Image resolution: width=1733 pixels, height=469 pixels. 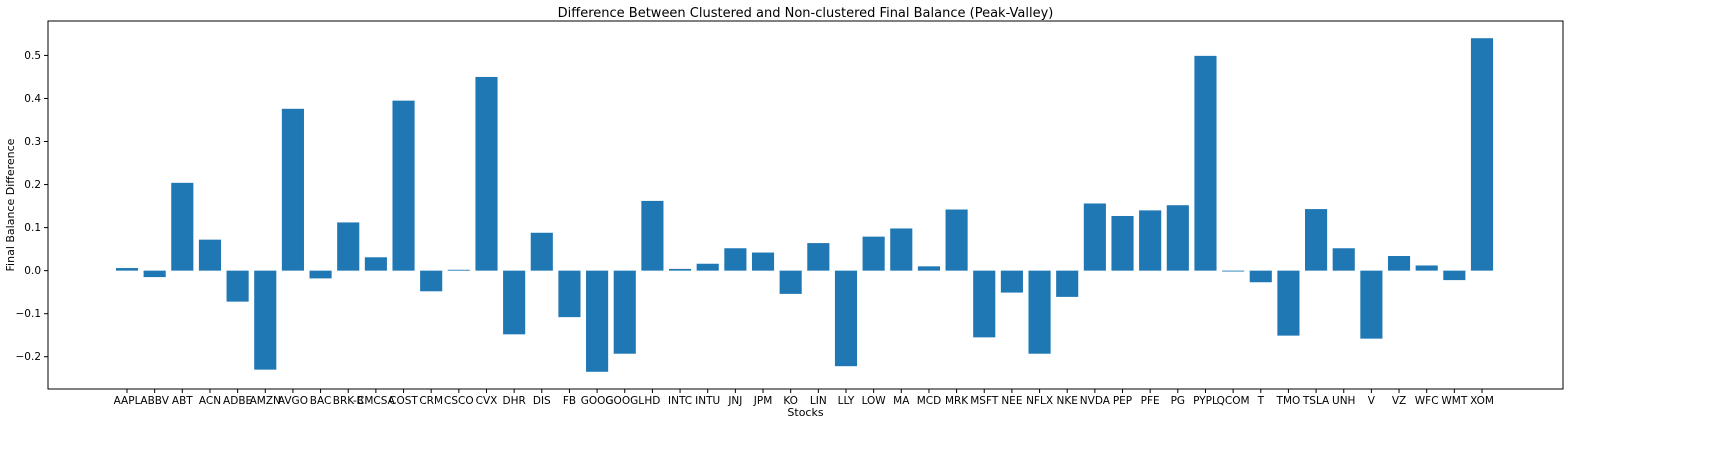 I want to click on x-tick-label: CRM, so click(x=431, y=401).